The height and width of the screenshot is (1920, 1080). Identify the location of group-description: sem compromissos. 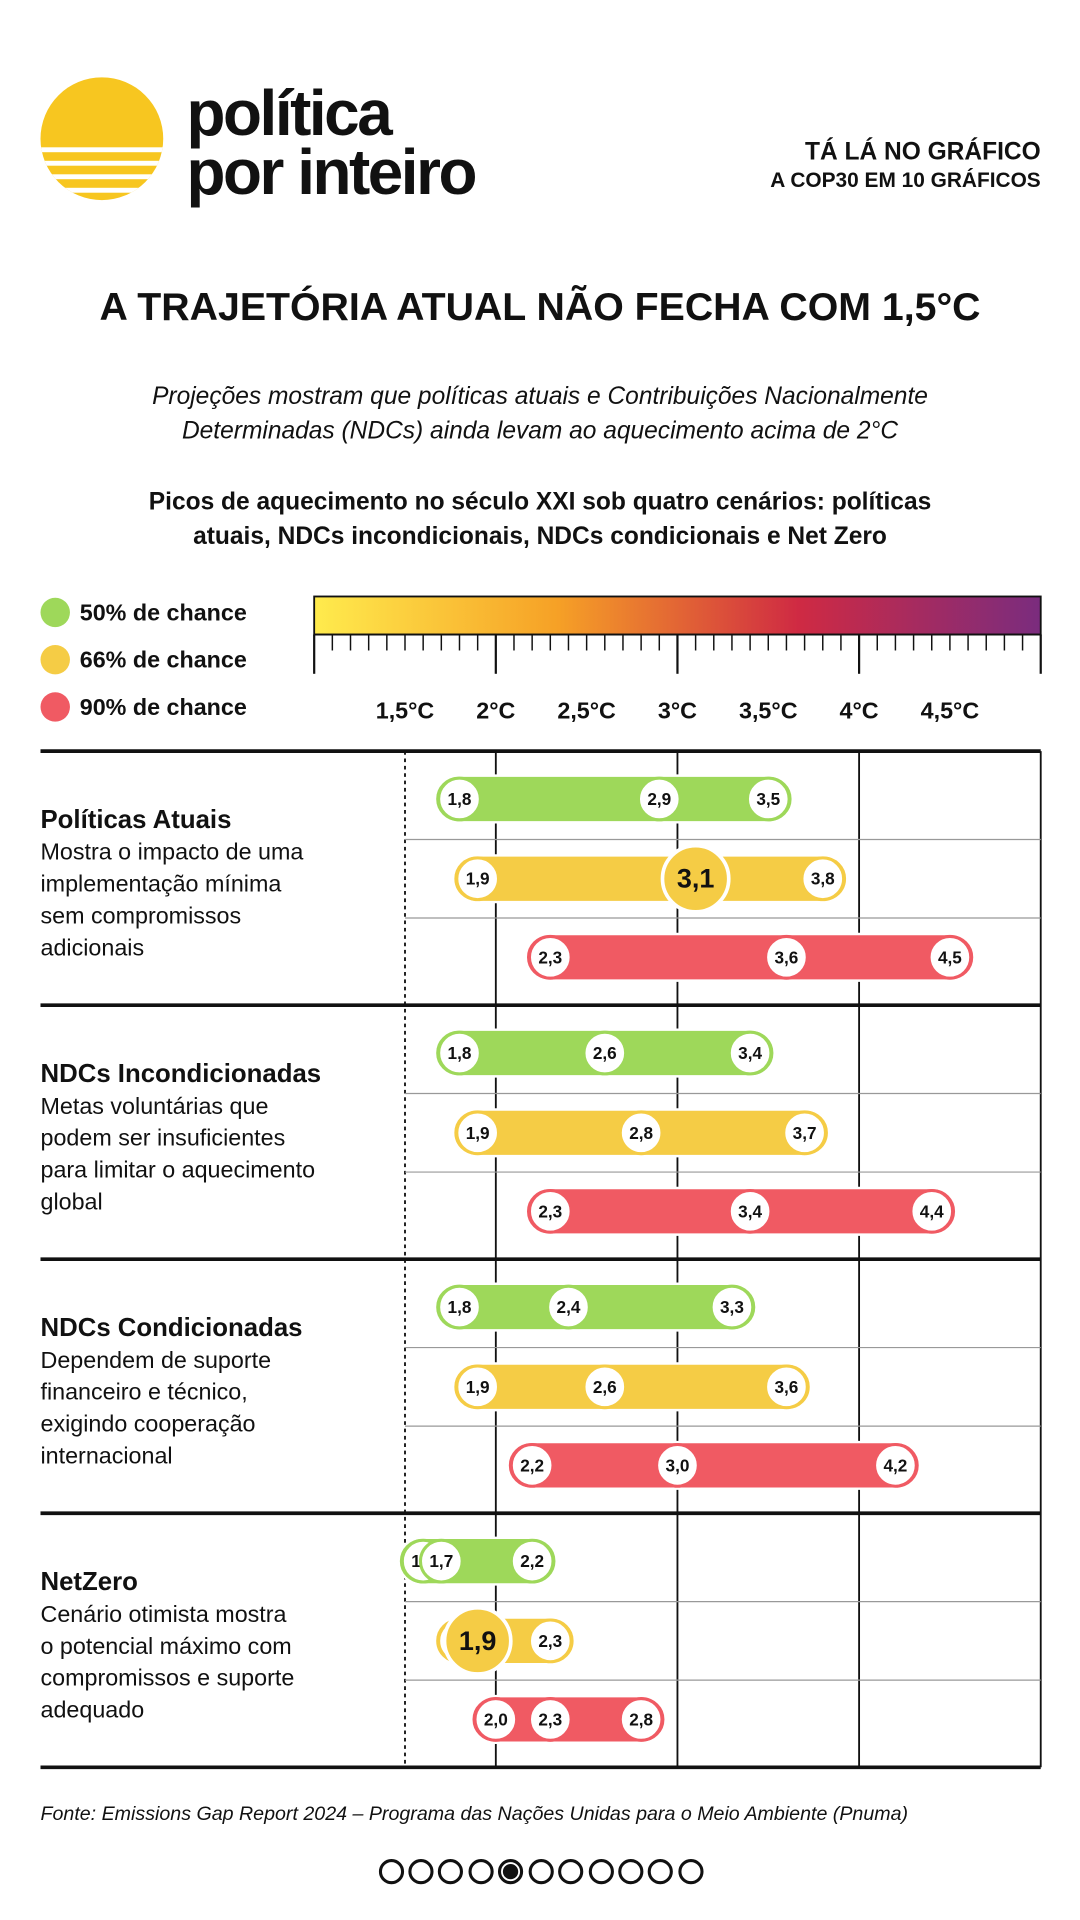
(141, 916).